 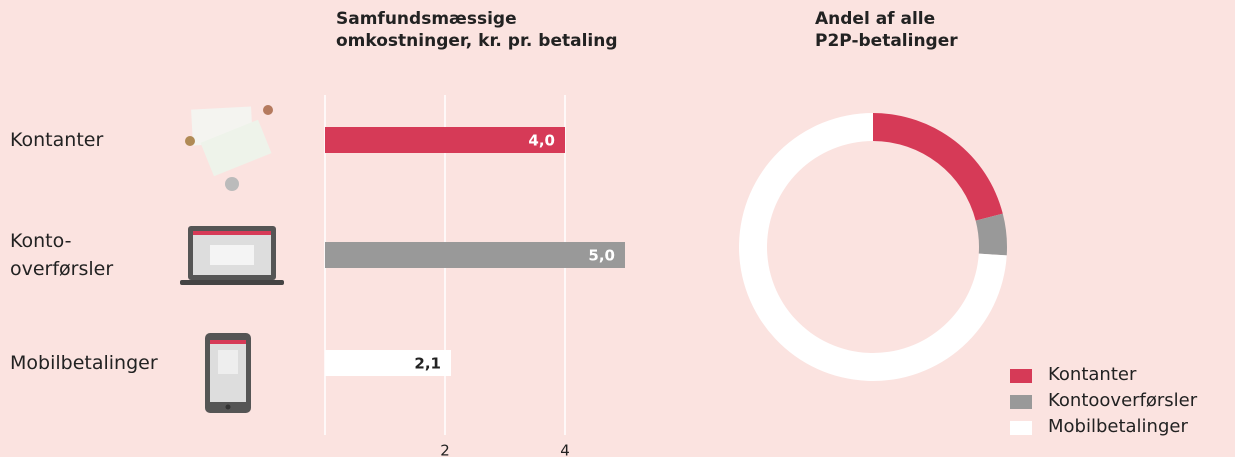 What do you see at coordinates (445, 449) in the screenshot?
I see `x-tick-label: 2` at bounding box center [445, 449].